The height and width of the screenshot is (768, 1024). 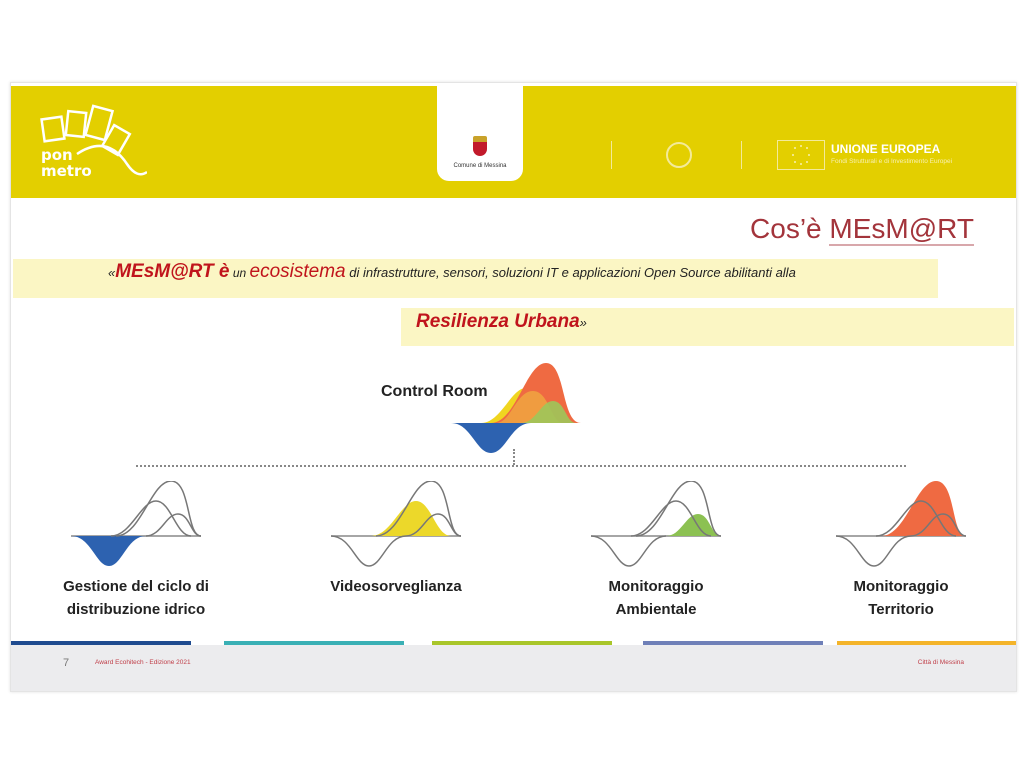 I want to click on node-2: Videosorveglianza, so click(x=396, y=539).